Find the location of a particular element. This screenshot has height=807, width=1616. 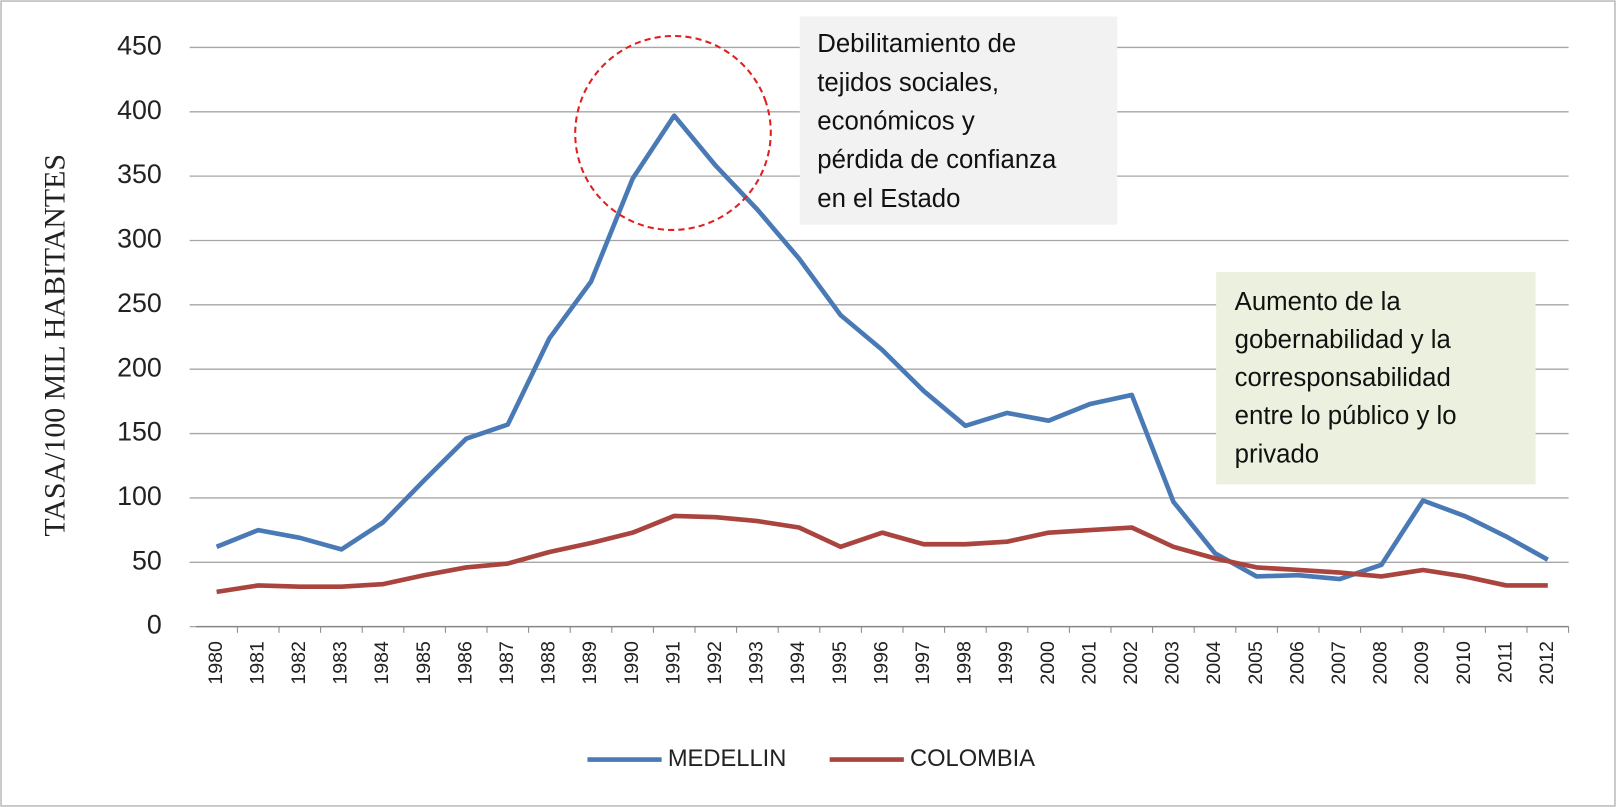

legend-label: MEDELLIN is located at coordinates (727, 759).